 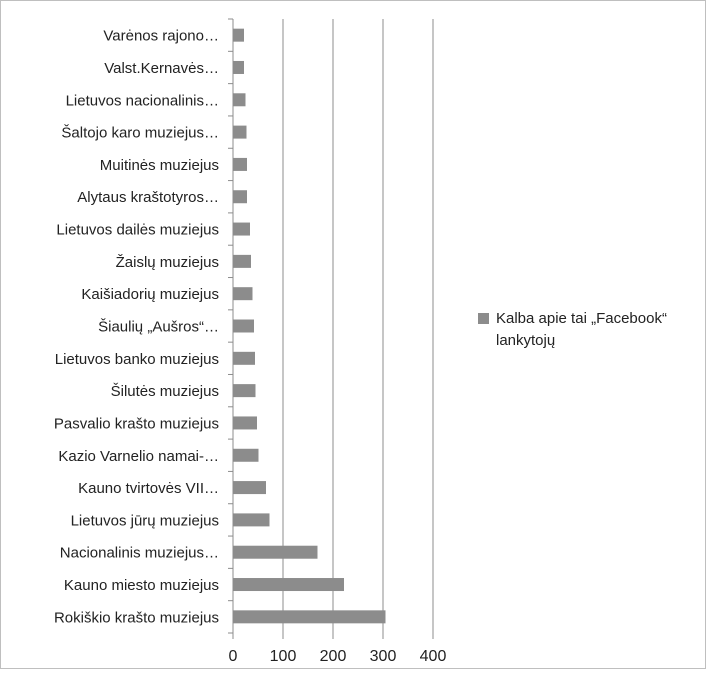 What do you see at coordinates (581, 329) in the screenshot?
I see `legend-label: Kalba apie tai „Facebook“ lankytojų` at bounding box center [581, 329].